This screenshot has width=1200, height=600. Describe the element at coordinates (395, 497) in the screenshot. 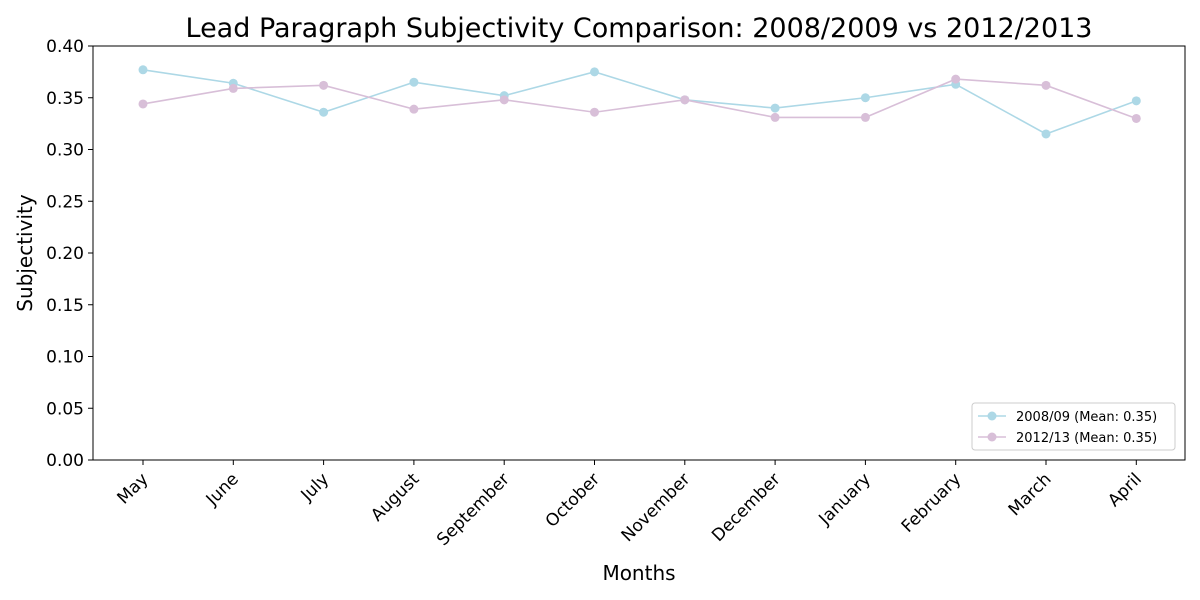

I see `x-tick-label: August` at that location.